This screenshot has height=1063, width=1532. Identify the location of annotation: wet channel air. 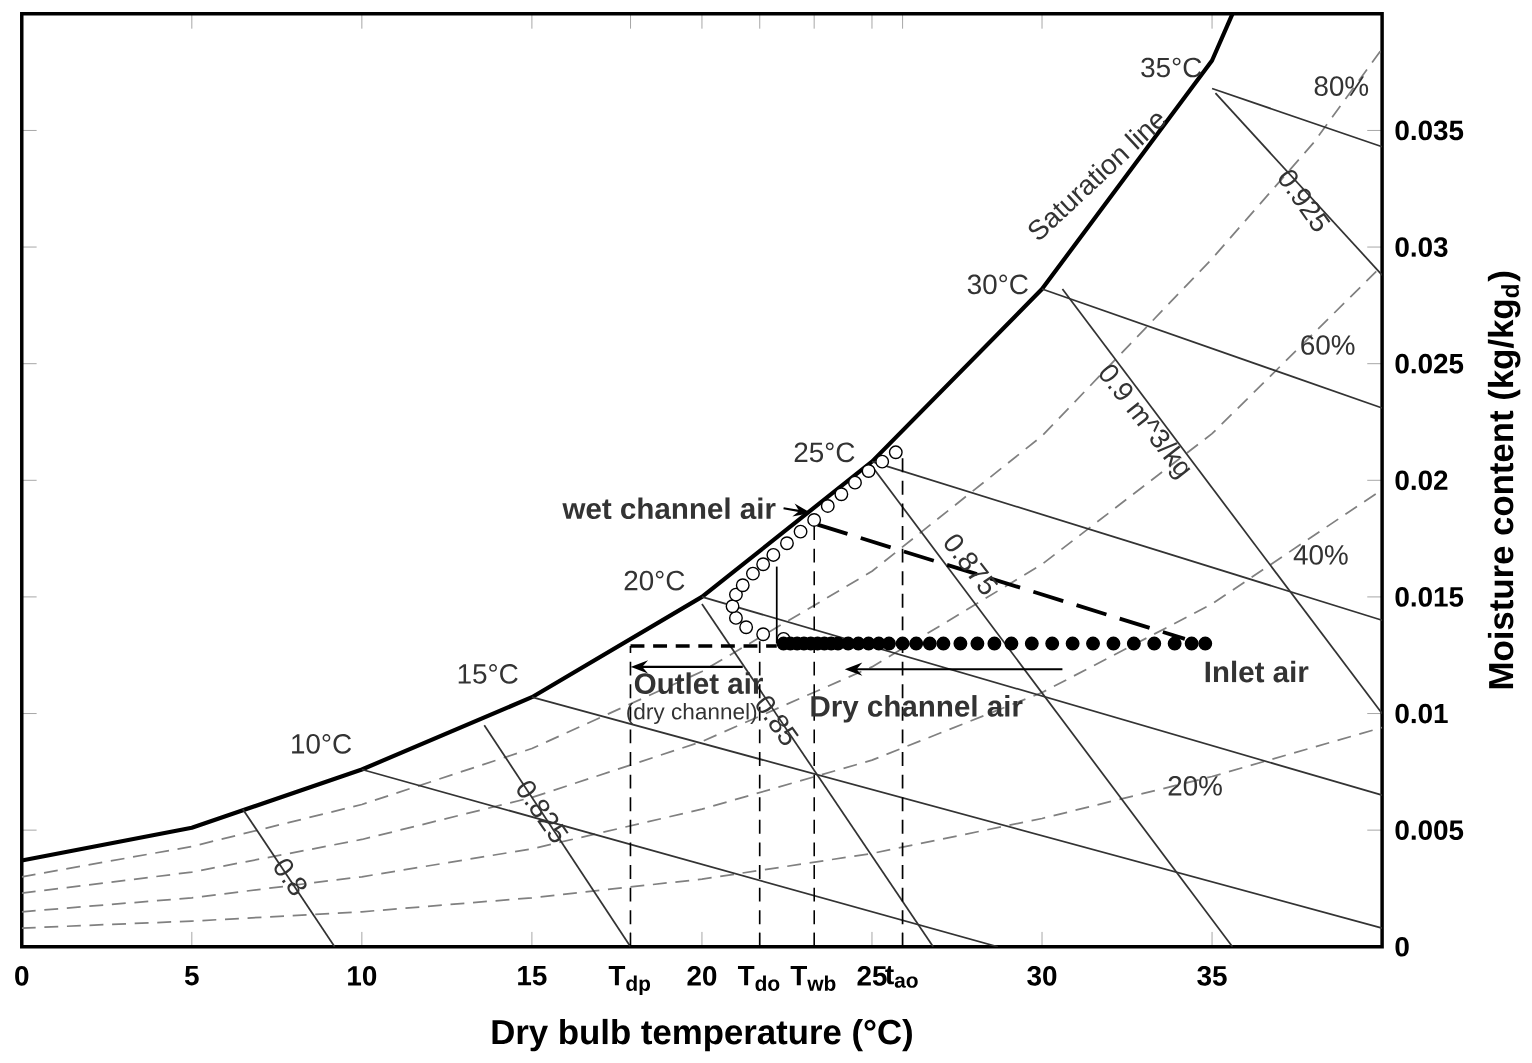
(669, 508).